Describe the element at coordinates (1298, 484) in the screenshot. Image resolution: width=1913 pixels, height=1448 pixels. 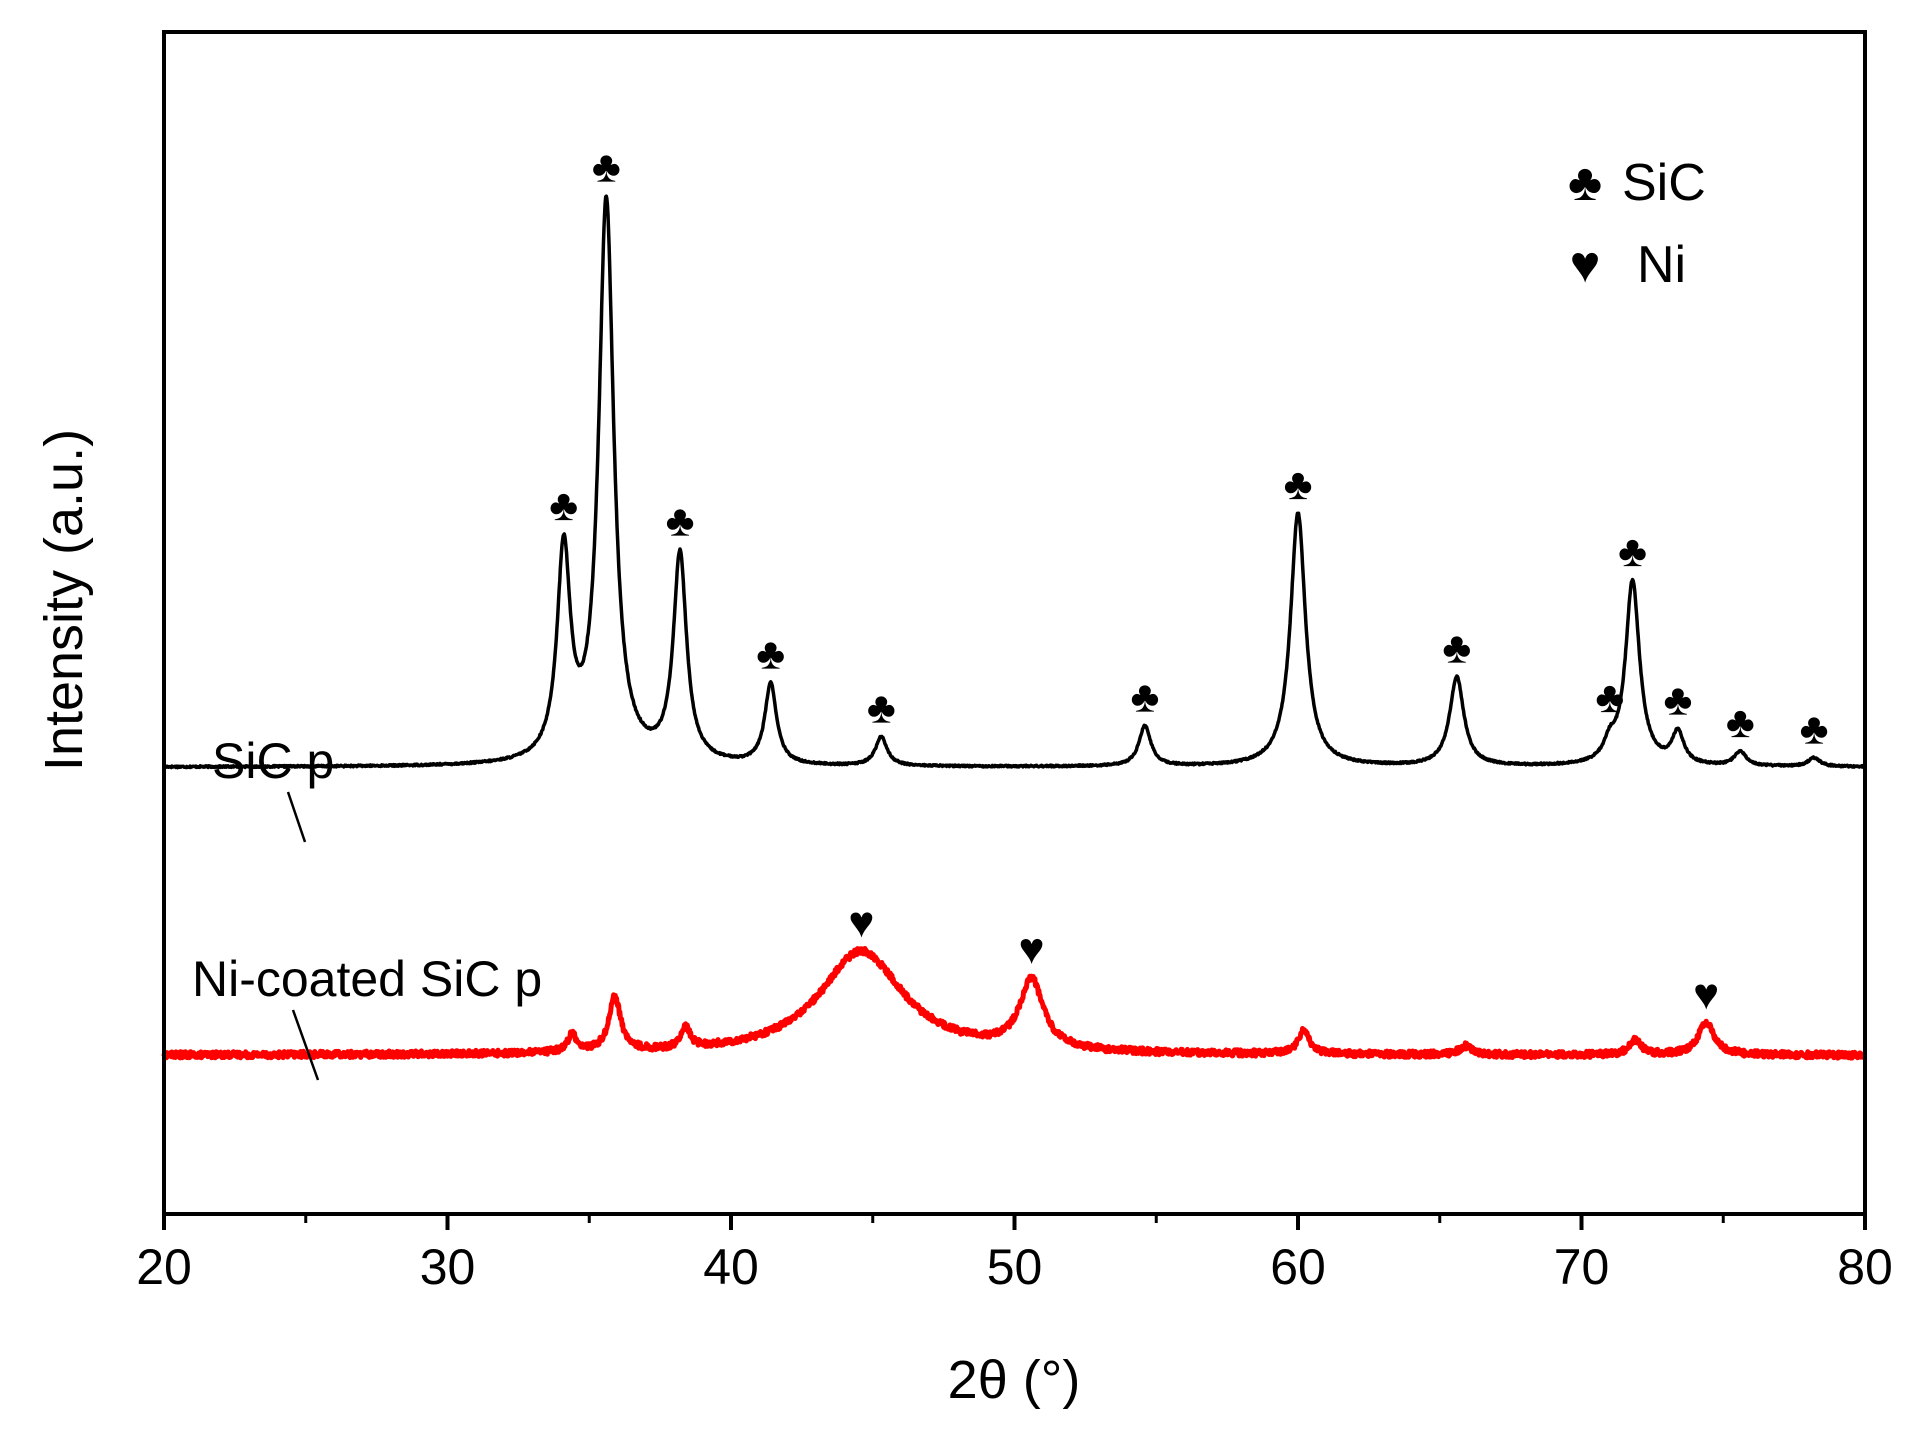
I see `sic-peak-marker-6: ♣` at that location.